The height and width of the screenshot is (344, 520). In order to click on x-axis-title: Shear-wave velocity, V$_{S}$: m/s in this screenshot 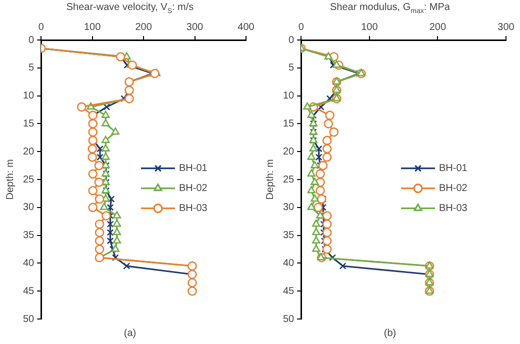, I will do `click(130, 8)`.